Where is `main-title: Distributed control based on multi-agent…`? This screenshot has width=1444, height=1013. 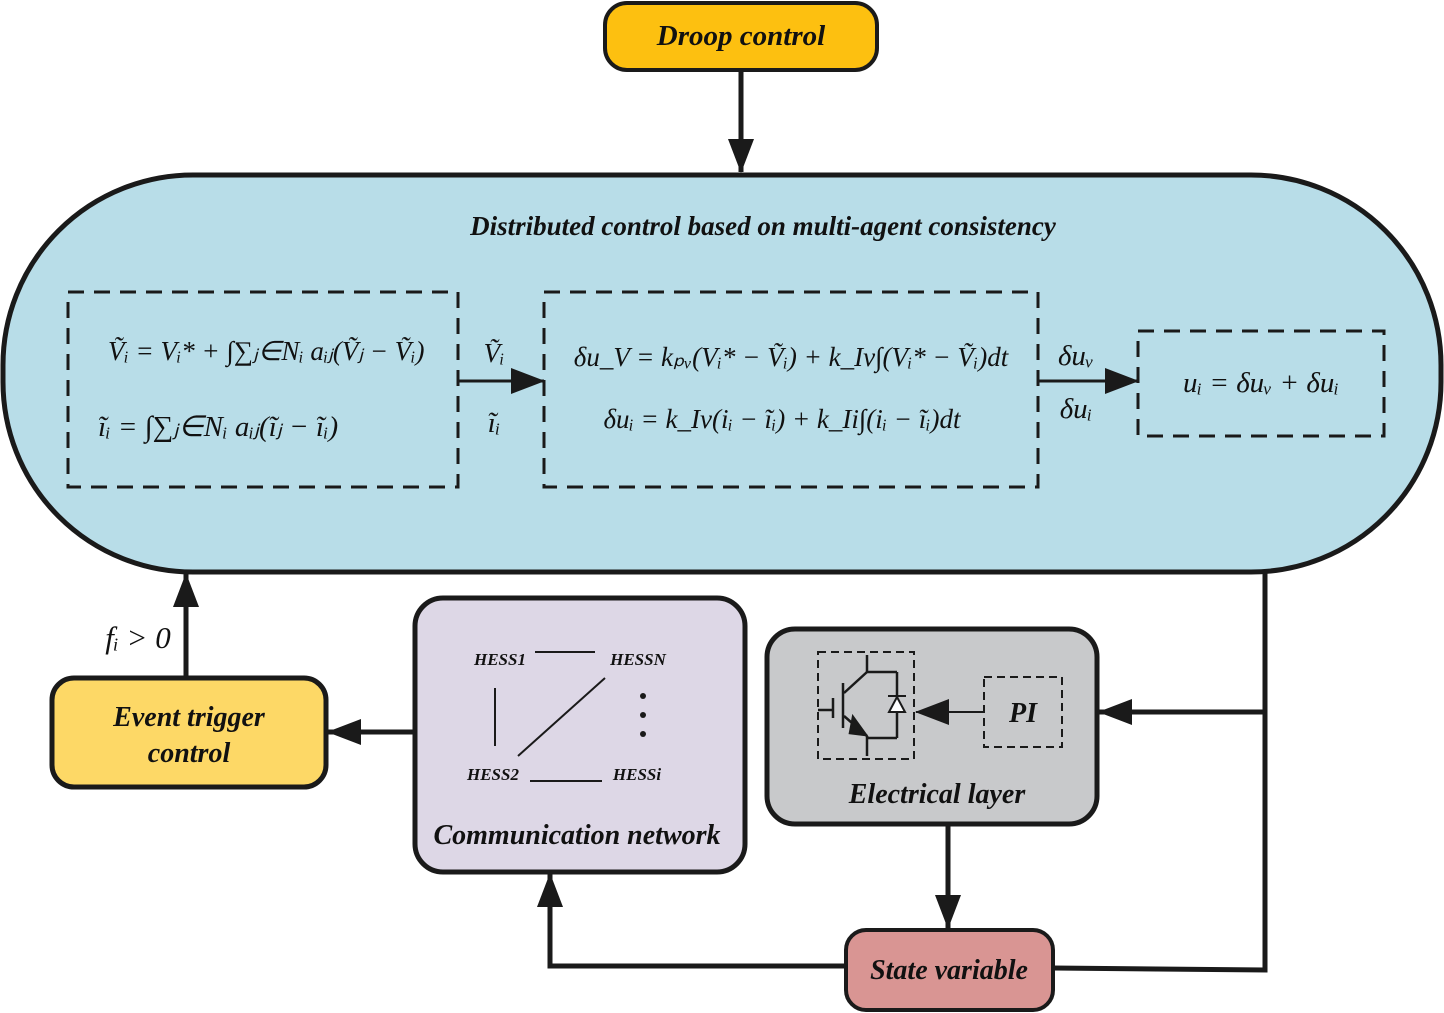 main-title: Distributed control based on multi-agent… is located at coordinates (763, 226).